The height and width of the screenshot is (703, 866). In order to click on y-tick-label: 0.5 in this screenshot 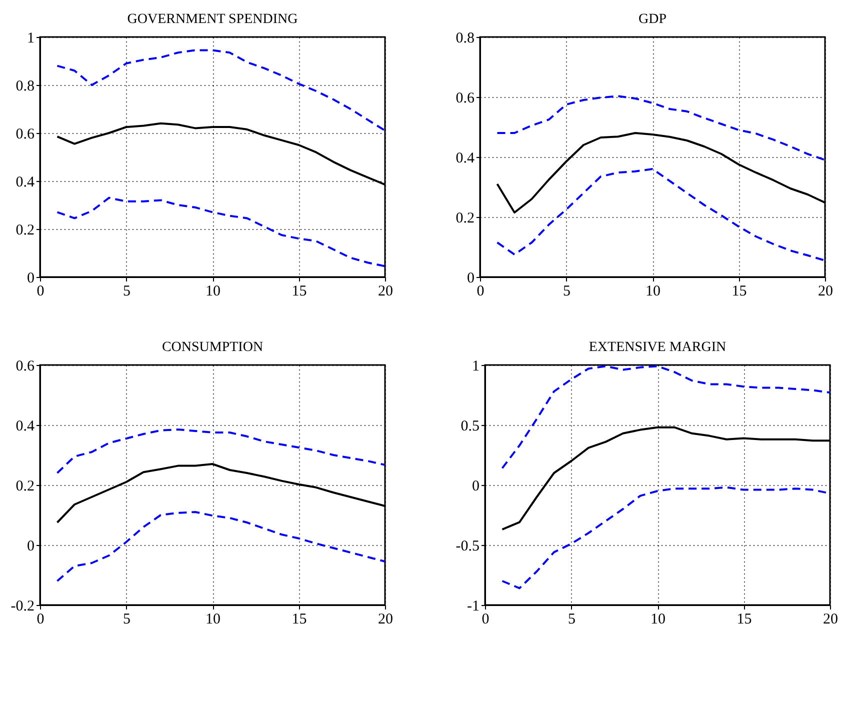, I will do `click(470, 426)`.